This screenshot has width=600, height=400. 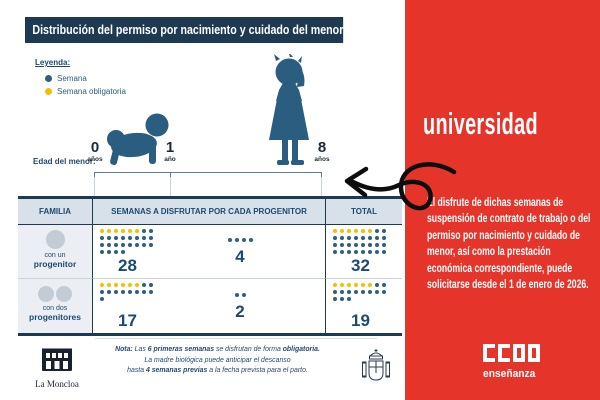 What do you see at coordinates (208, 172) in the screenshot?
I see `age-axis-line` at bounding box center [208, 172].